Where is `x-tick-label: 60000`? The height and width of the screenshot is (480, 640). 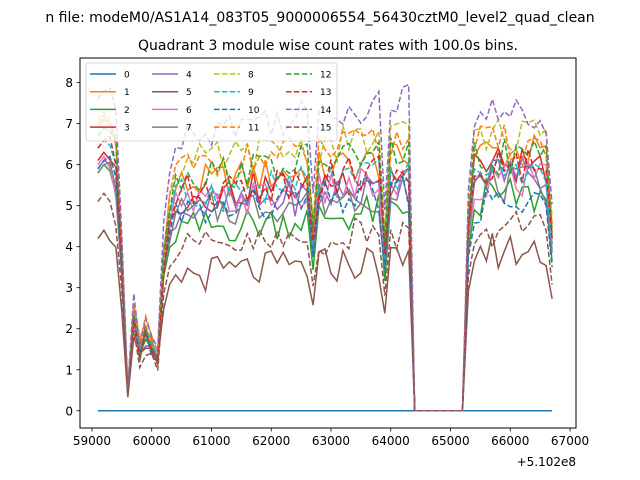 x-tick-label: 60000 is located at coordinates (152, 441).